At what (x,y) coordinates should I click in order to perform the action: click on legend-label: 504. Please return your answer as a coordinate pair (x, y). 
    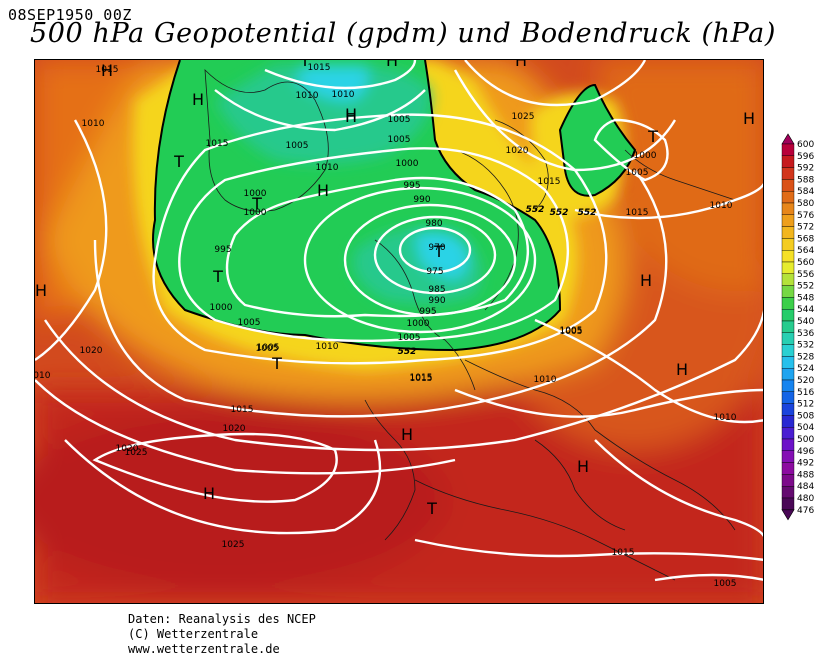
    Looking at the image, I should click on (805, 428).